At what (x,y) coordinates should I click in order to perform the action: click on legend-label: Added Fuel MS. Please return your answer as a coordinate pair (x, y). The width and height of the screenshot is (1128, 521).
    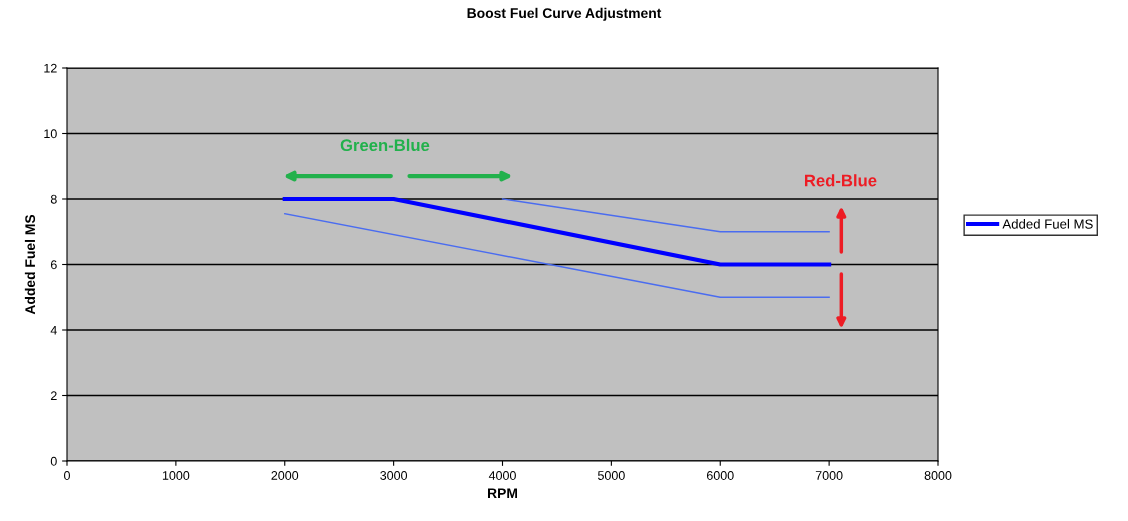
    Looking at the image, I should click on (1047, 224).